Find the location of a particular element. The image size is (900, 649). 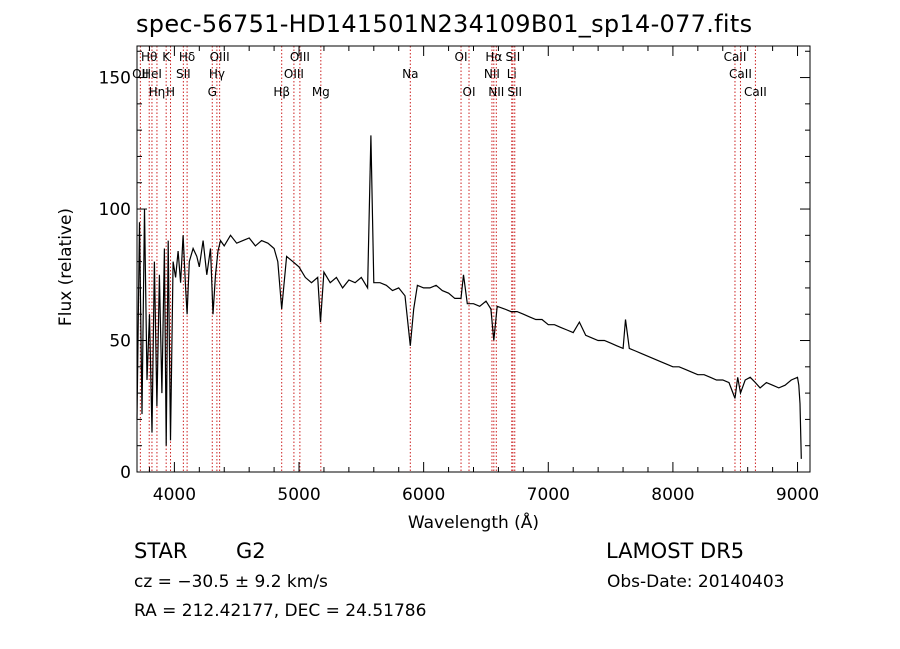

y-tick-label: 150 is located at coordinates (115, 79).